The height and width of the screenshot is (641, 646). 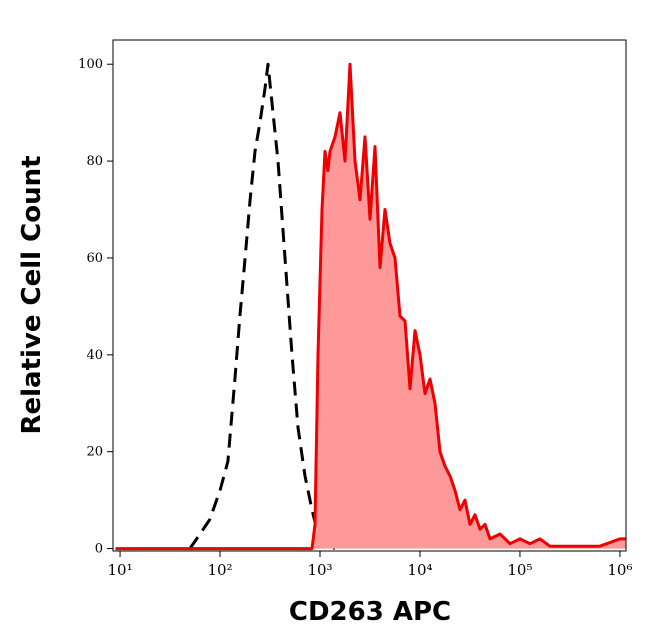 What do you see at coordinates (94, 258) in the screenshot?
I see `y-tick-label: 60` at bounding box center [94, 258].